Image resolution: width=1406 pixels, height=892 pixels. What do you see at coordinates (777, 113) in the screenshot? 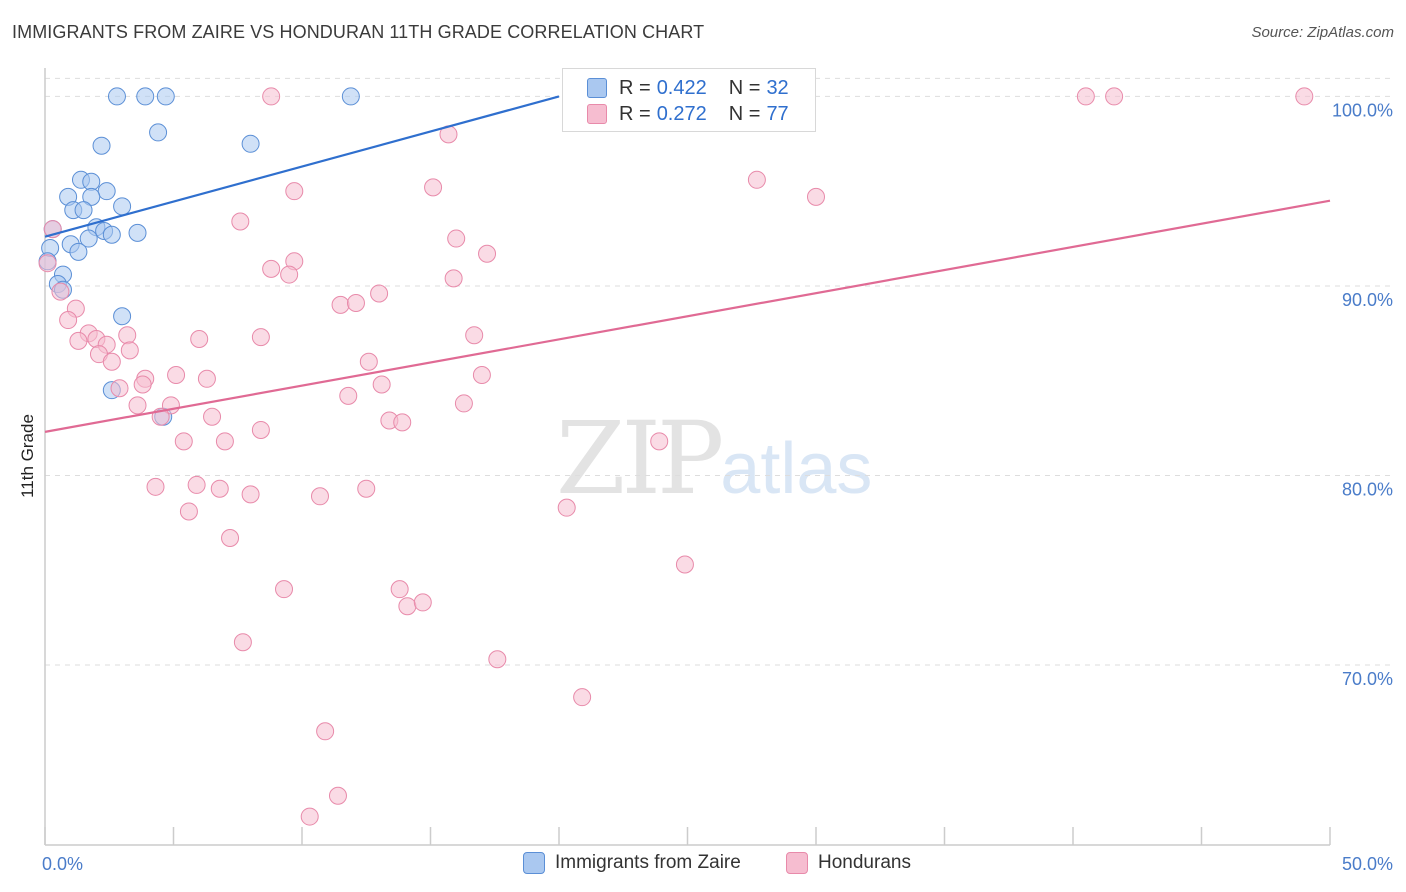
I see `legend-n-value: 77` at bounding box center [777, 113].